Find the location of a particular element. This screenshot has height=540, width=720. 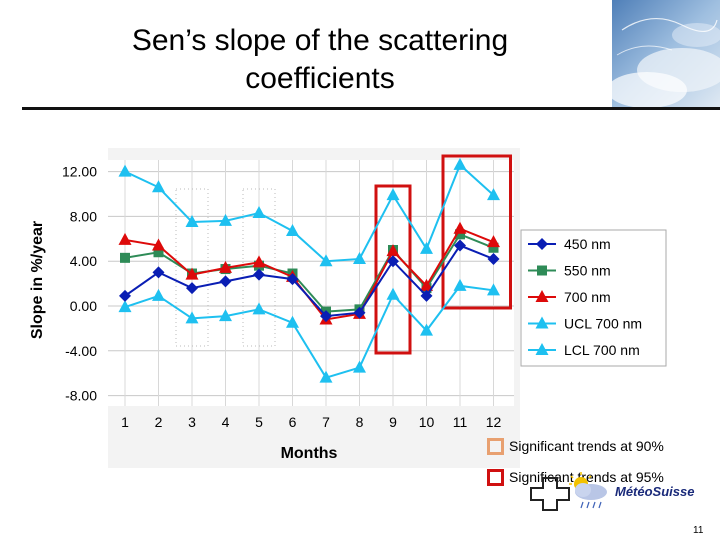

legend-label: UCL 700 nm is located at coordinates (603, 324).